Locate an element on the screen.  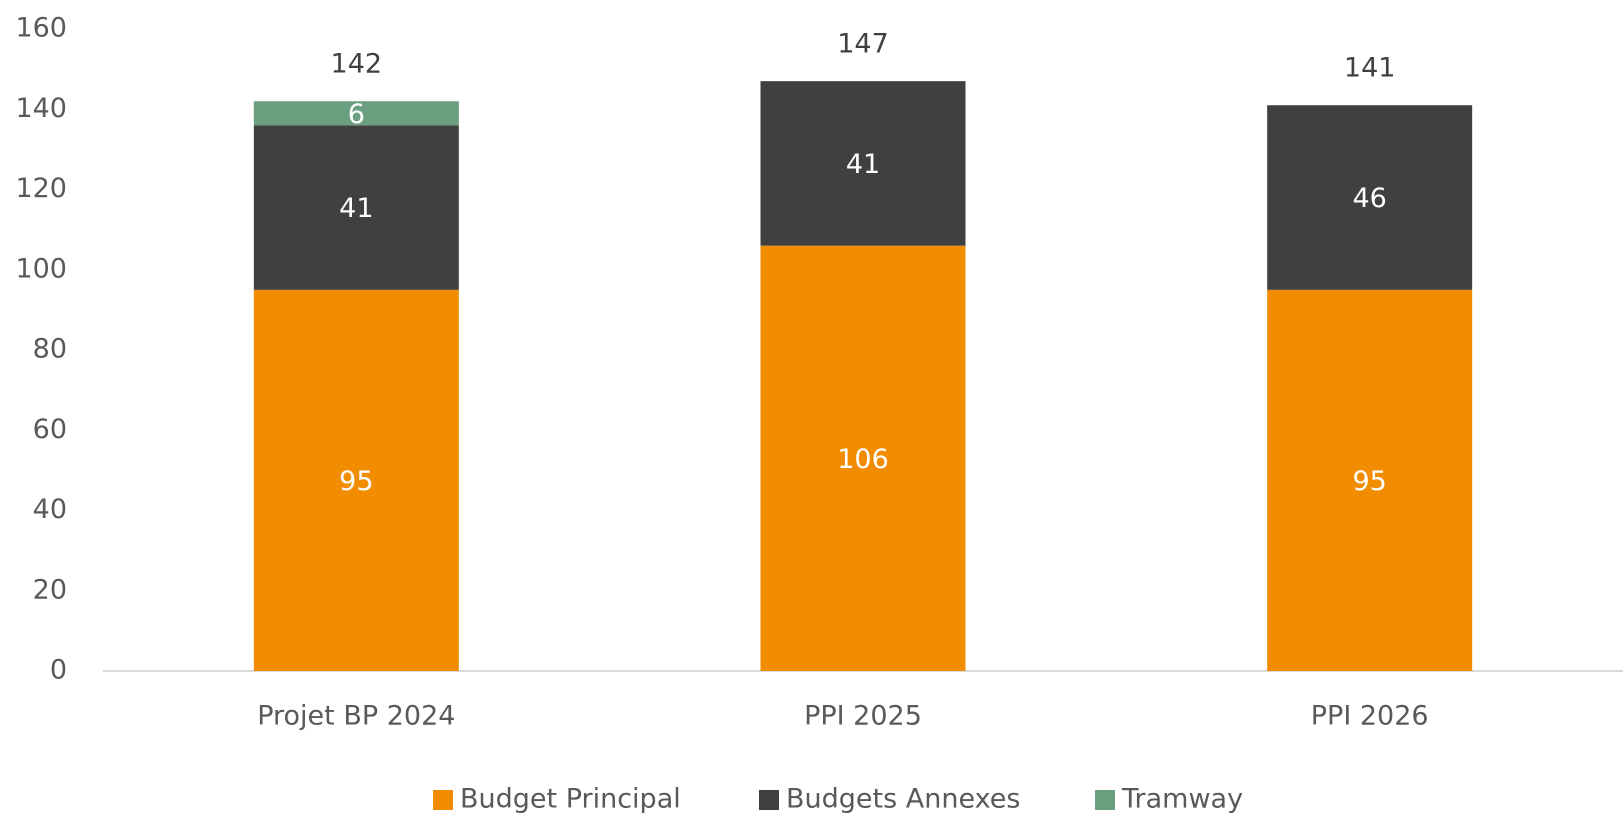
y-tick-label: 100 is located at coordinates (41, 268).